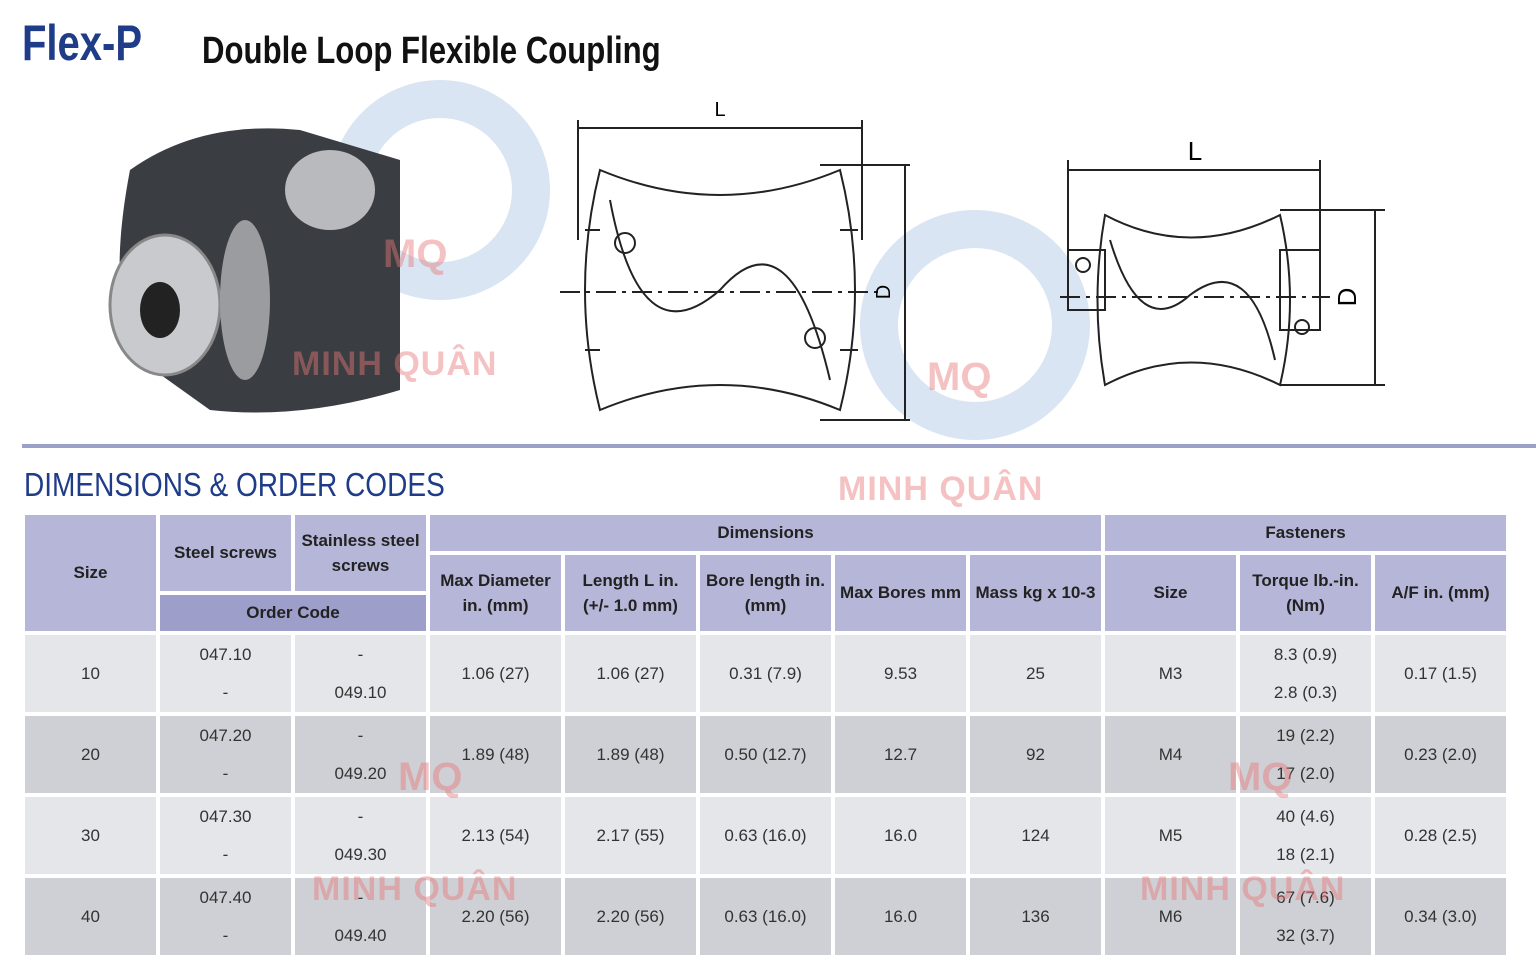 Image resolution: width=1536 pixels, height=972 pixels. Describe the element at coordinates (82, 43) in the screenshot. I see `brand: Flex-P` at that location.